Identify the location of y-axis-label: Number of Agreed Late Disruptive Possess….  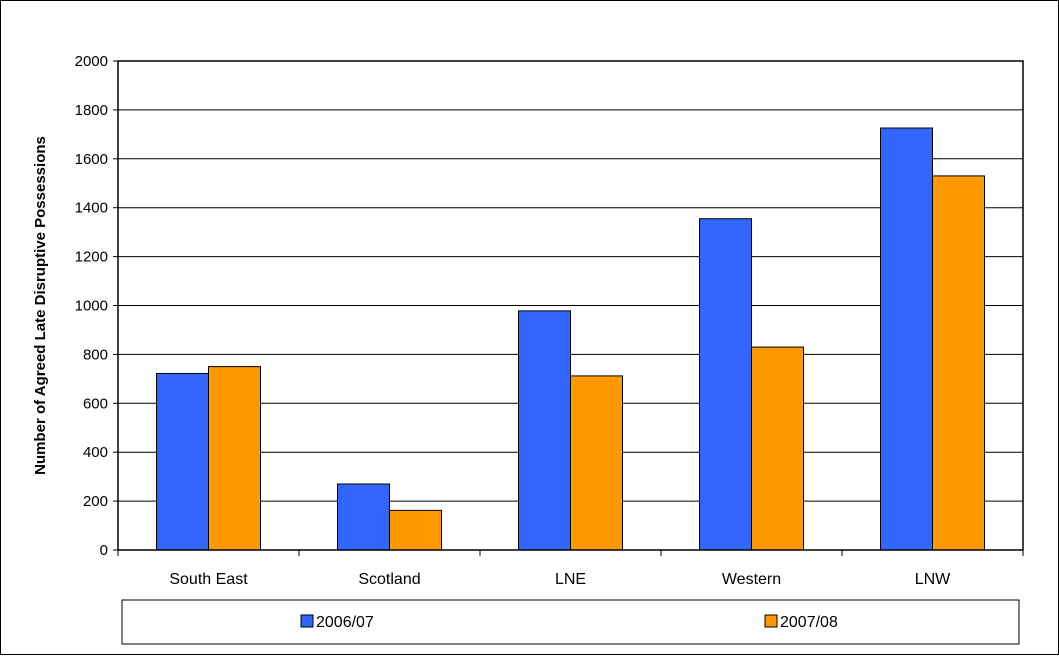
(40, 305).